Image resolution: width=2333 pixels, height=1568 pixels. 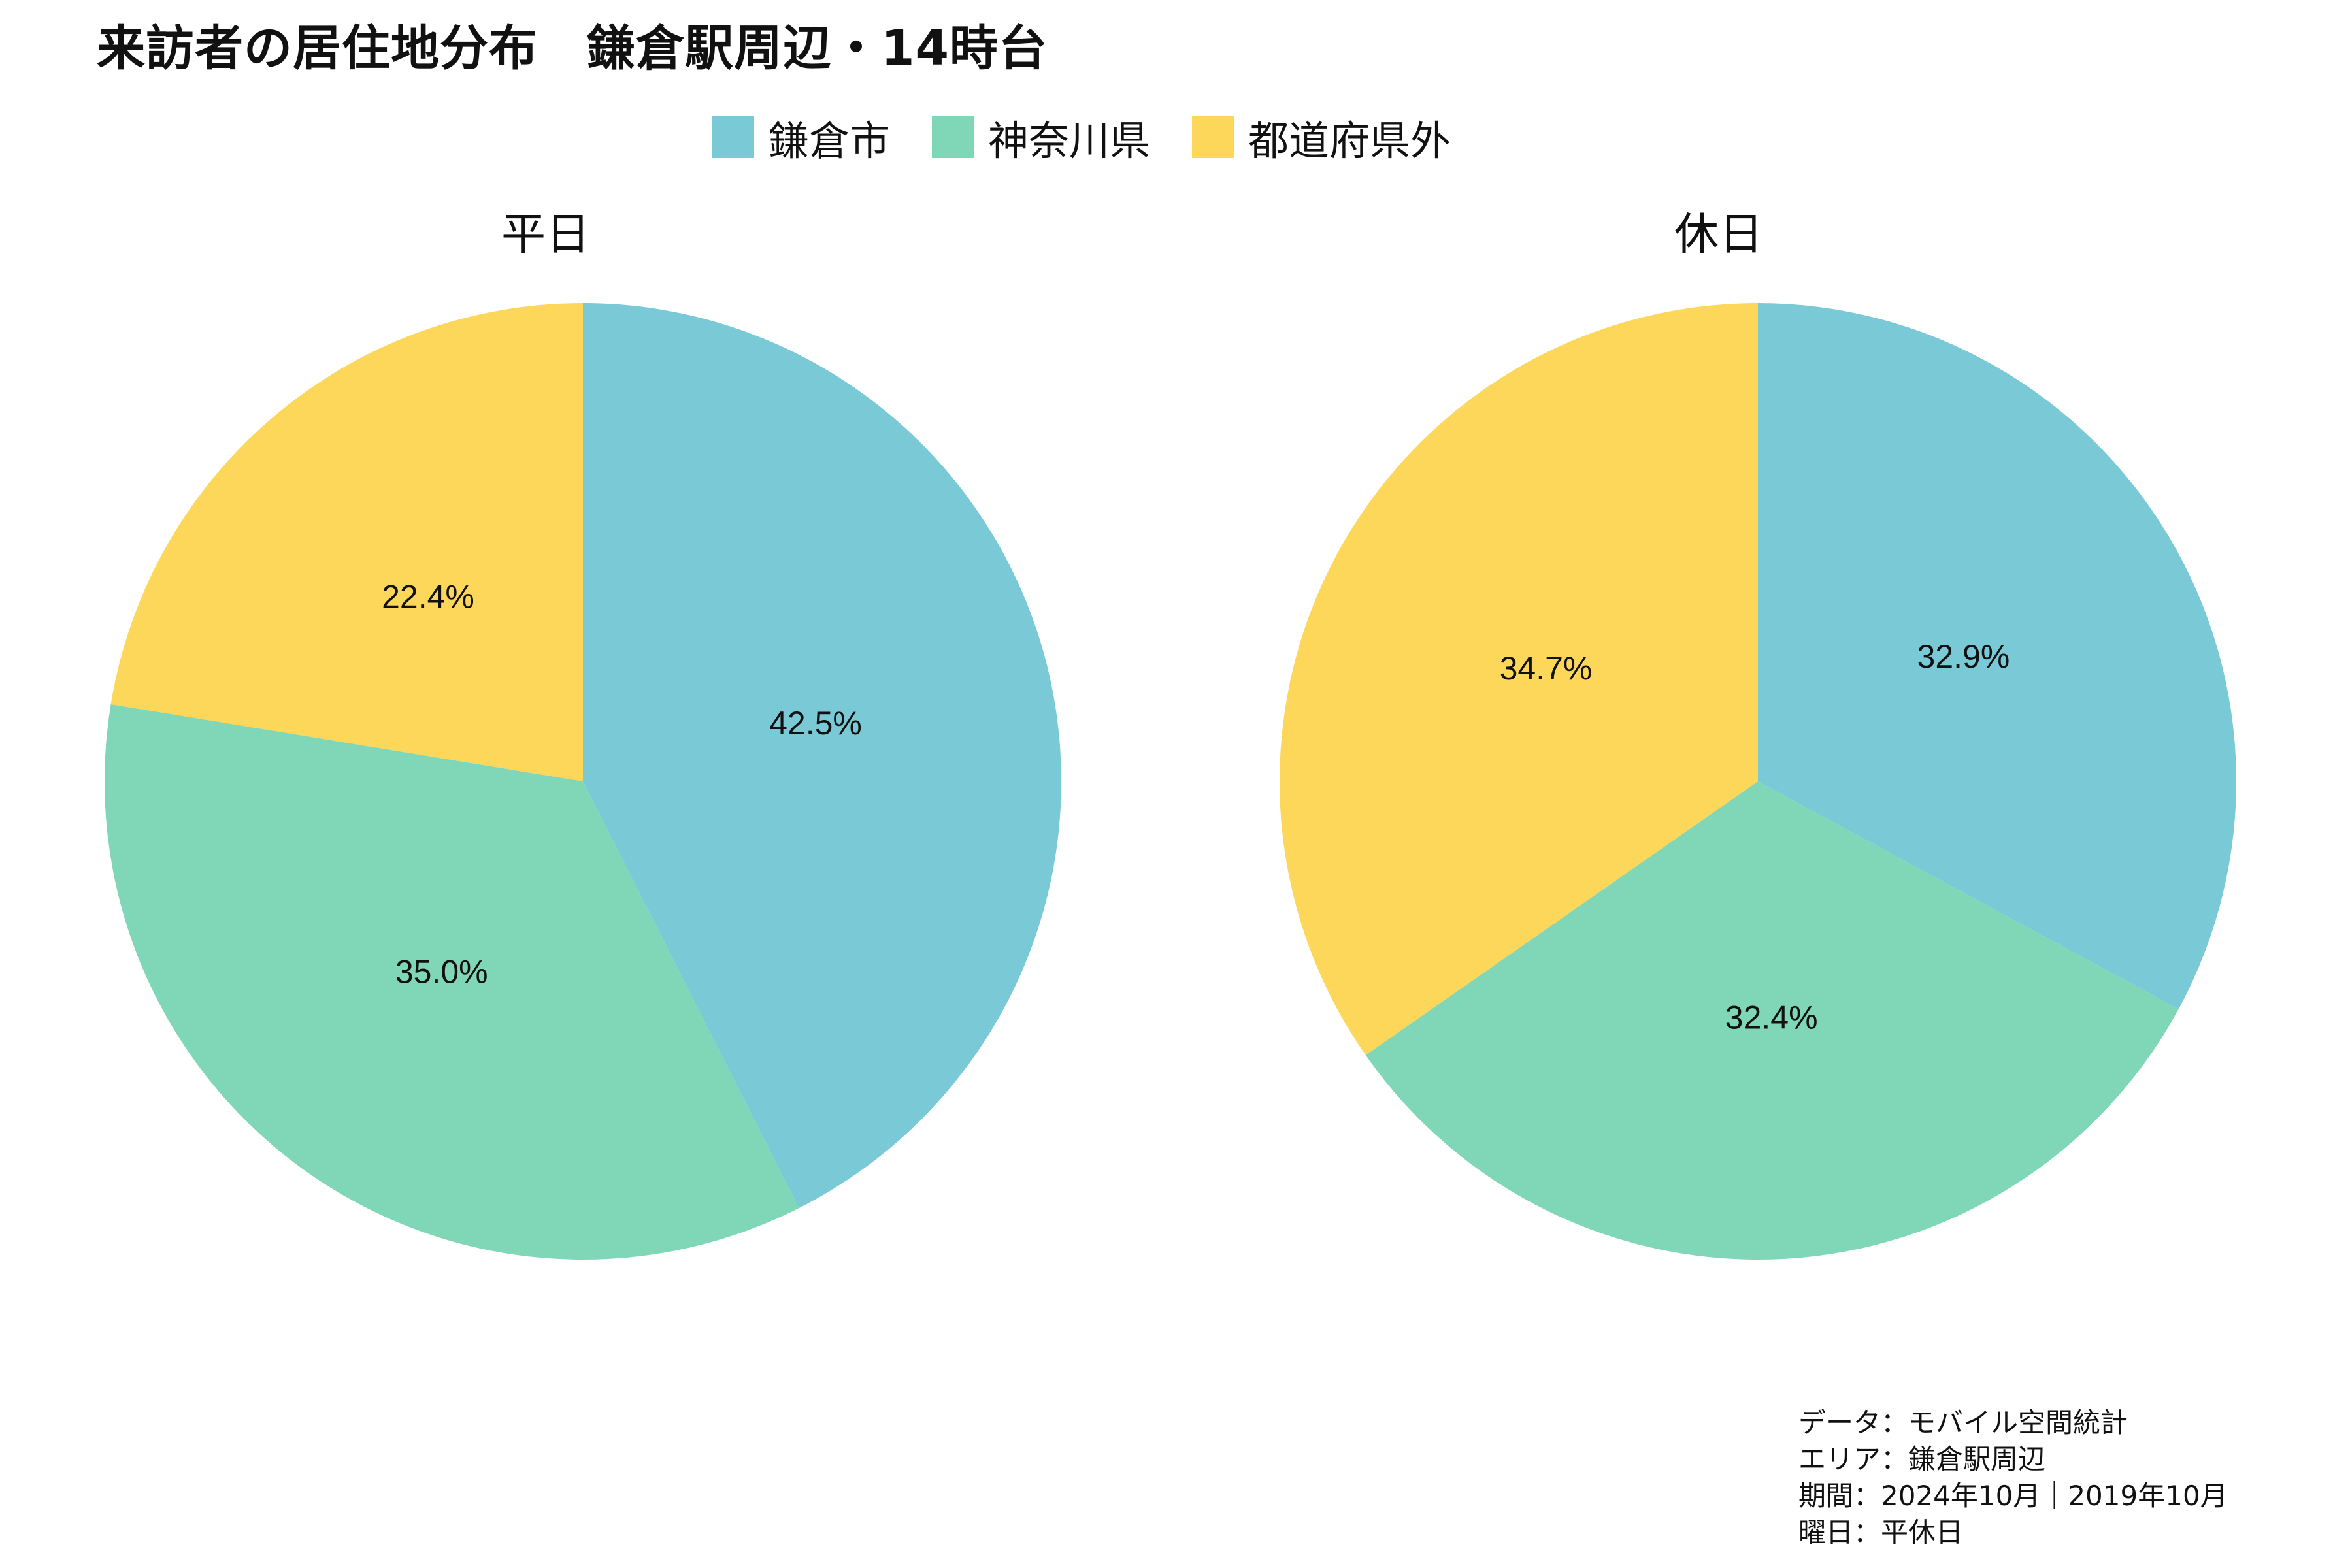 I want to click on pie-title-holiday: 休日, so click(x=1718, y=235).